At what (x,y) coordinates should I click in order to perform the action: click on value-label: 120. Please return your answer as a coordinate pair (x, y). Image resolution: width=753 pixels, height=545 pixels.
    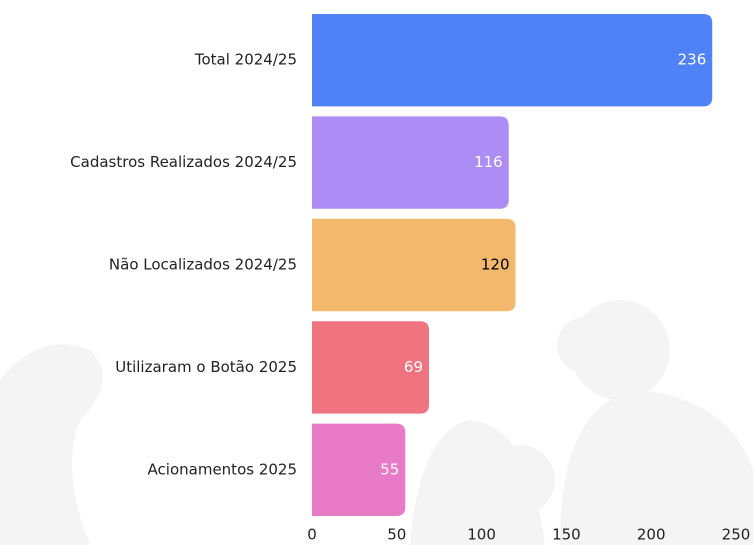
    Looking at the image, I should click on (495, 265).